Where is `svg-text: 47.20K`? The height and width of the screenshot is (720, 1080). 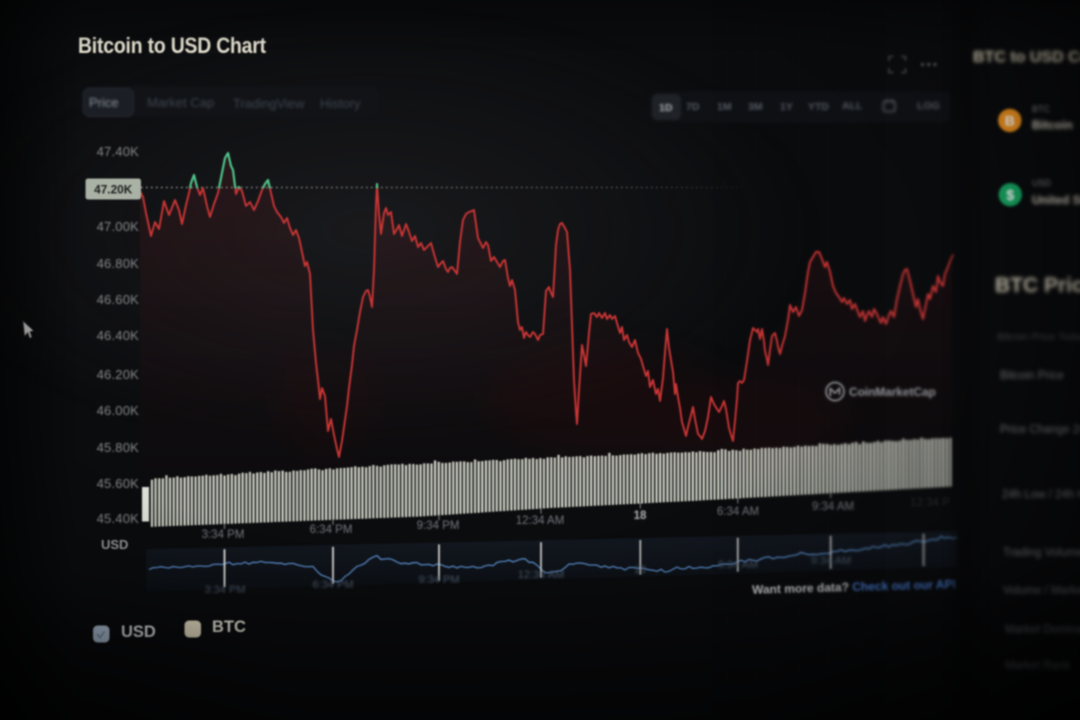
svg-text: 47.20K is located at coordinates (113, 190).